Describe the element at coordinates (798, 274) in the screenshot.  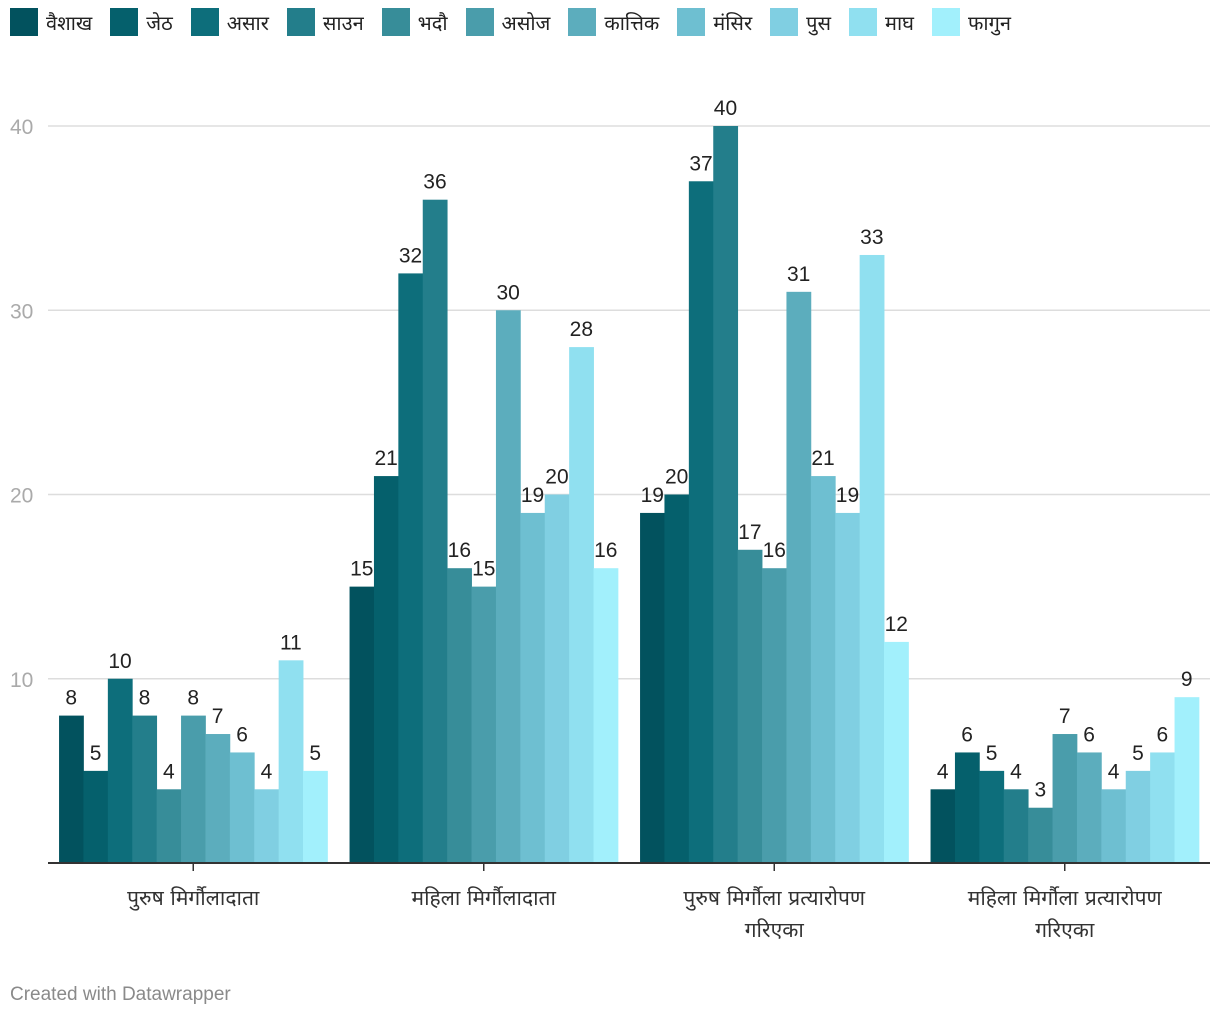
I see `data-label: 31` at that location.